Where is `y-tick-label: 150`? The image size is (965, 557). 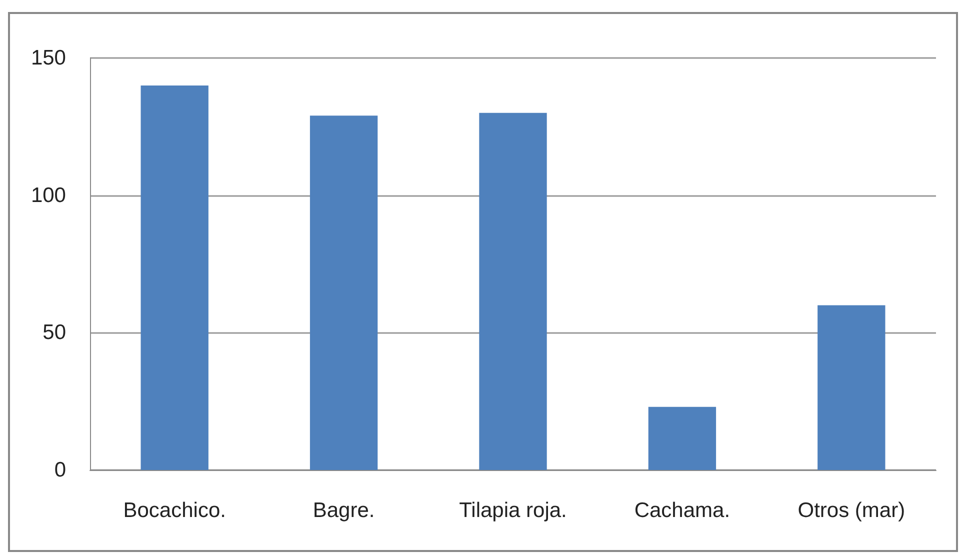 y-tick-label: 150 is located at coordinates (48, 58).